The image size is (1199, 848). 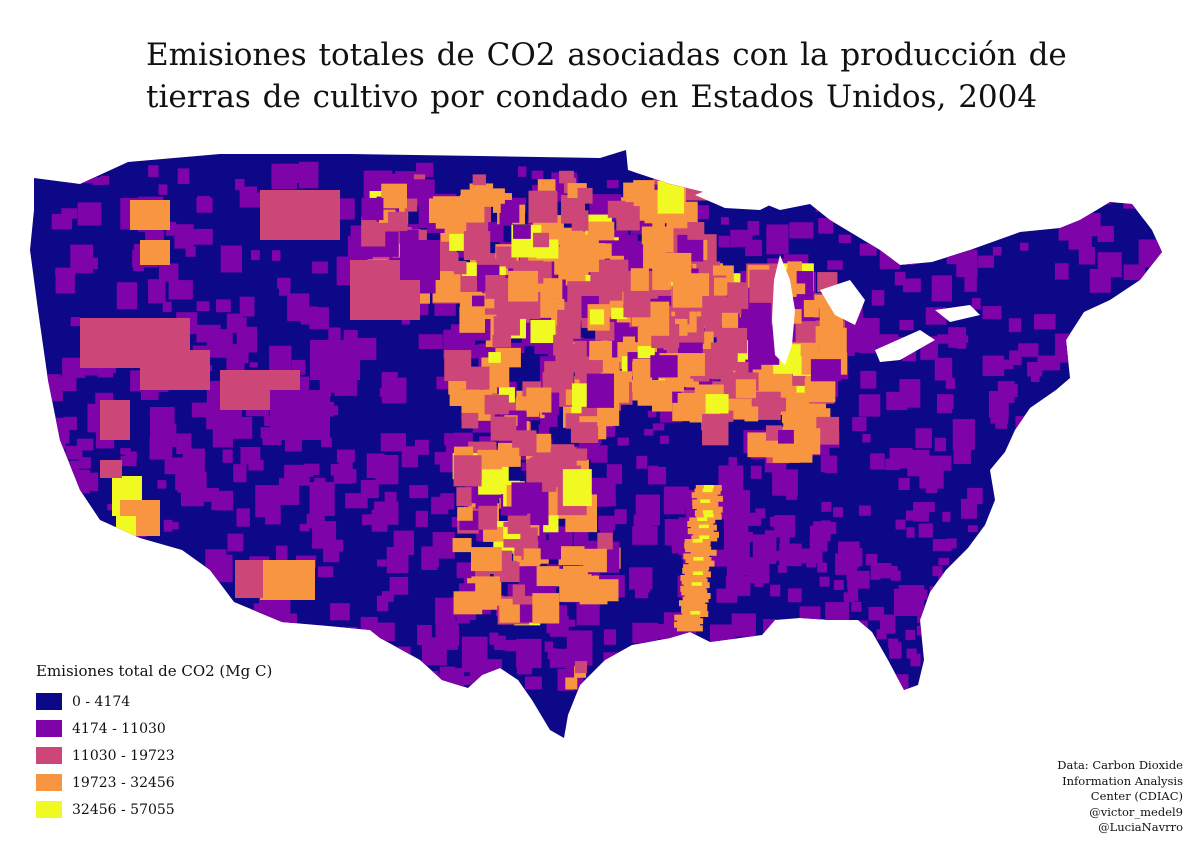 I want to click on lake, so click(x=783, y=310).